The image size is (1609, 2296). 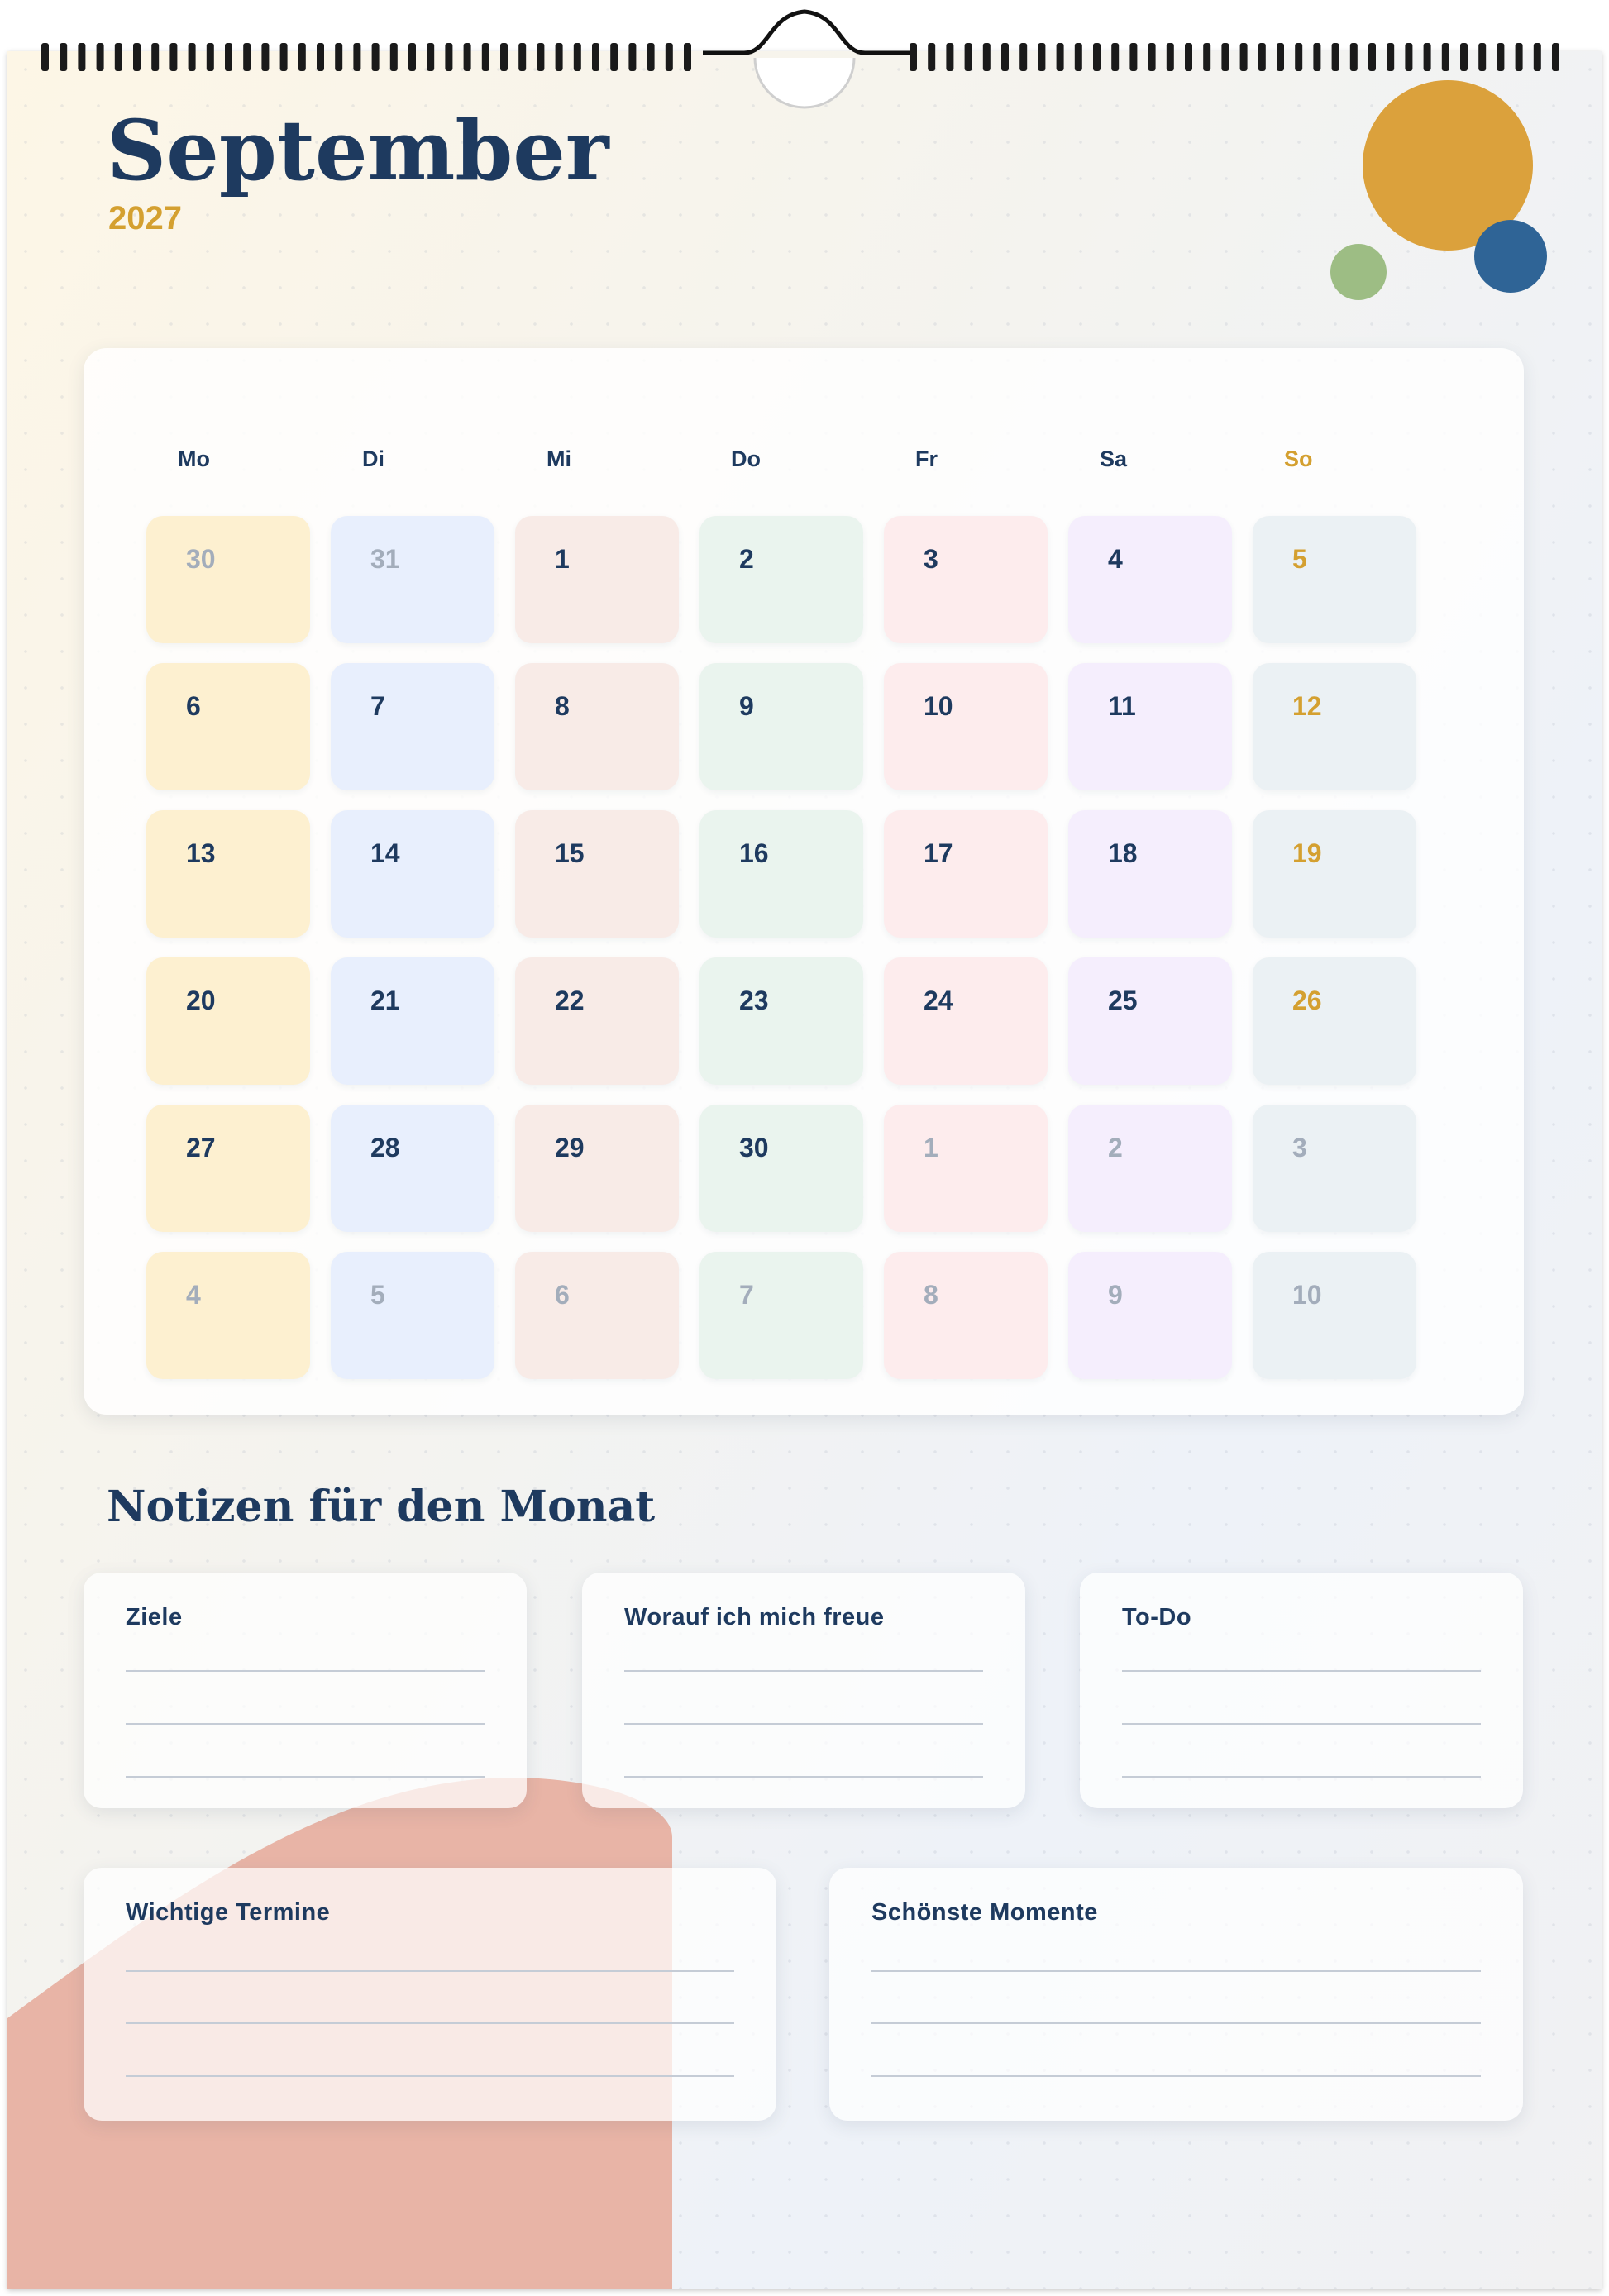 What do you see at coordinates (1157, 1617) in the screenshot?
I see `note-box-title: To-Do` at bounding box center [1157, 1617].